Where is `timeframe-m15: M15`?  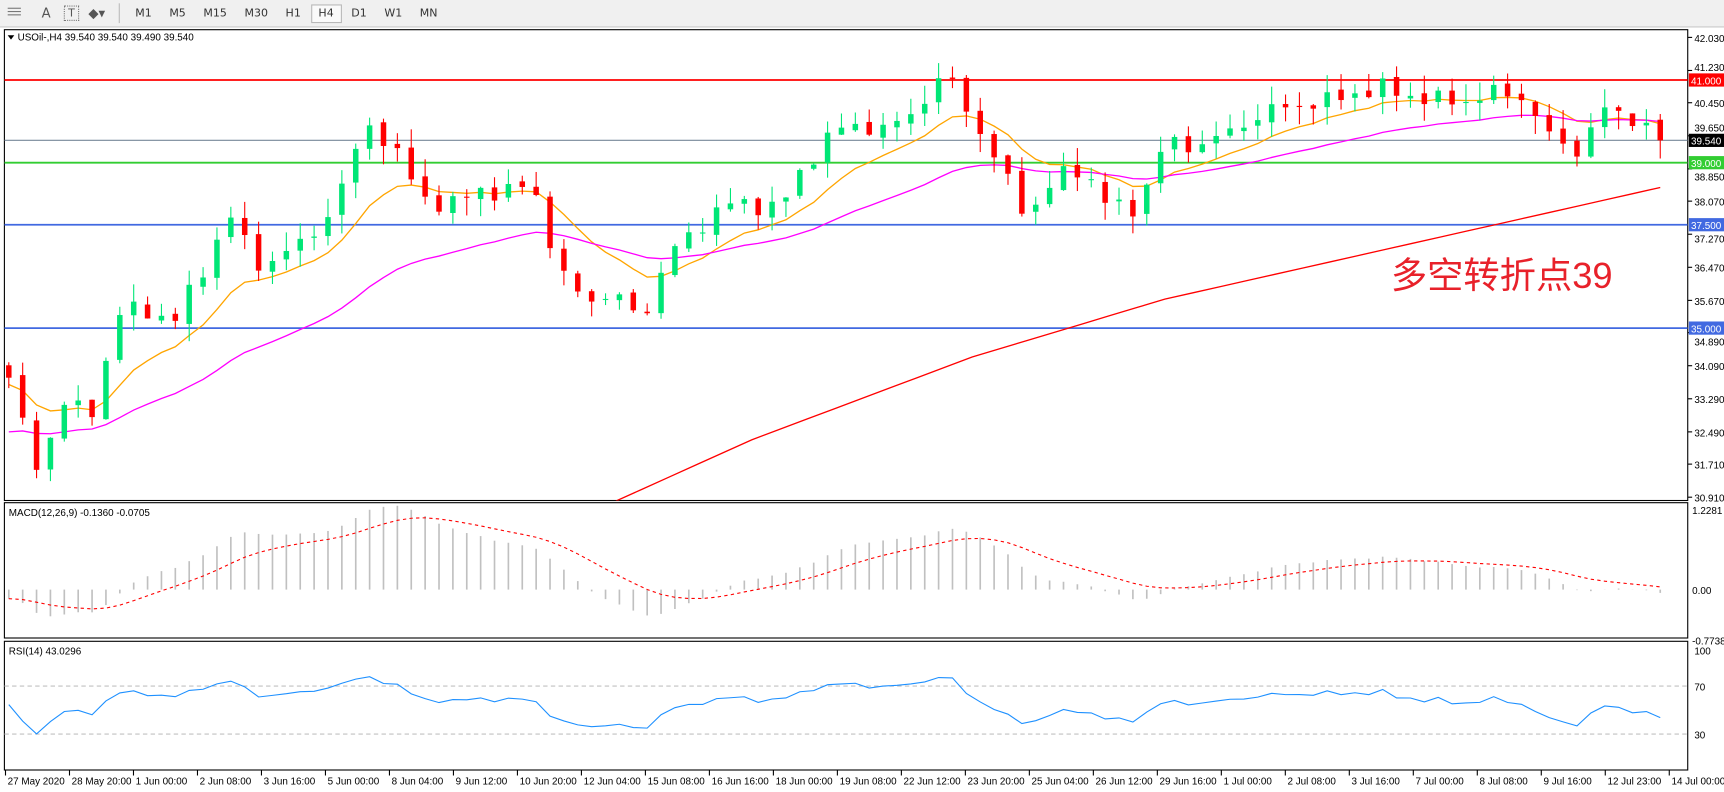 timeframe-m15: M15 is located at coordinates (215, 13).